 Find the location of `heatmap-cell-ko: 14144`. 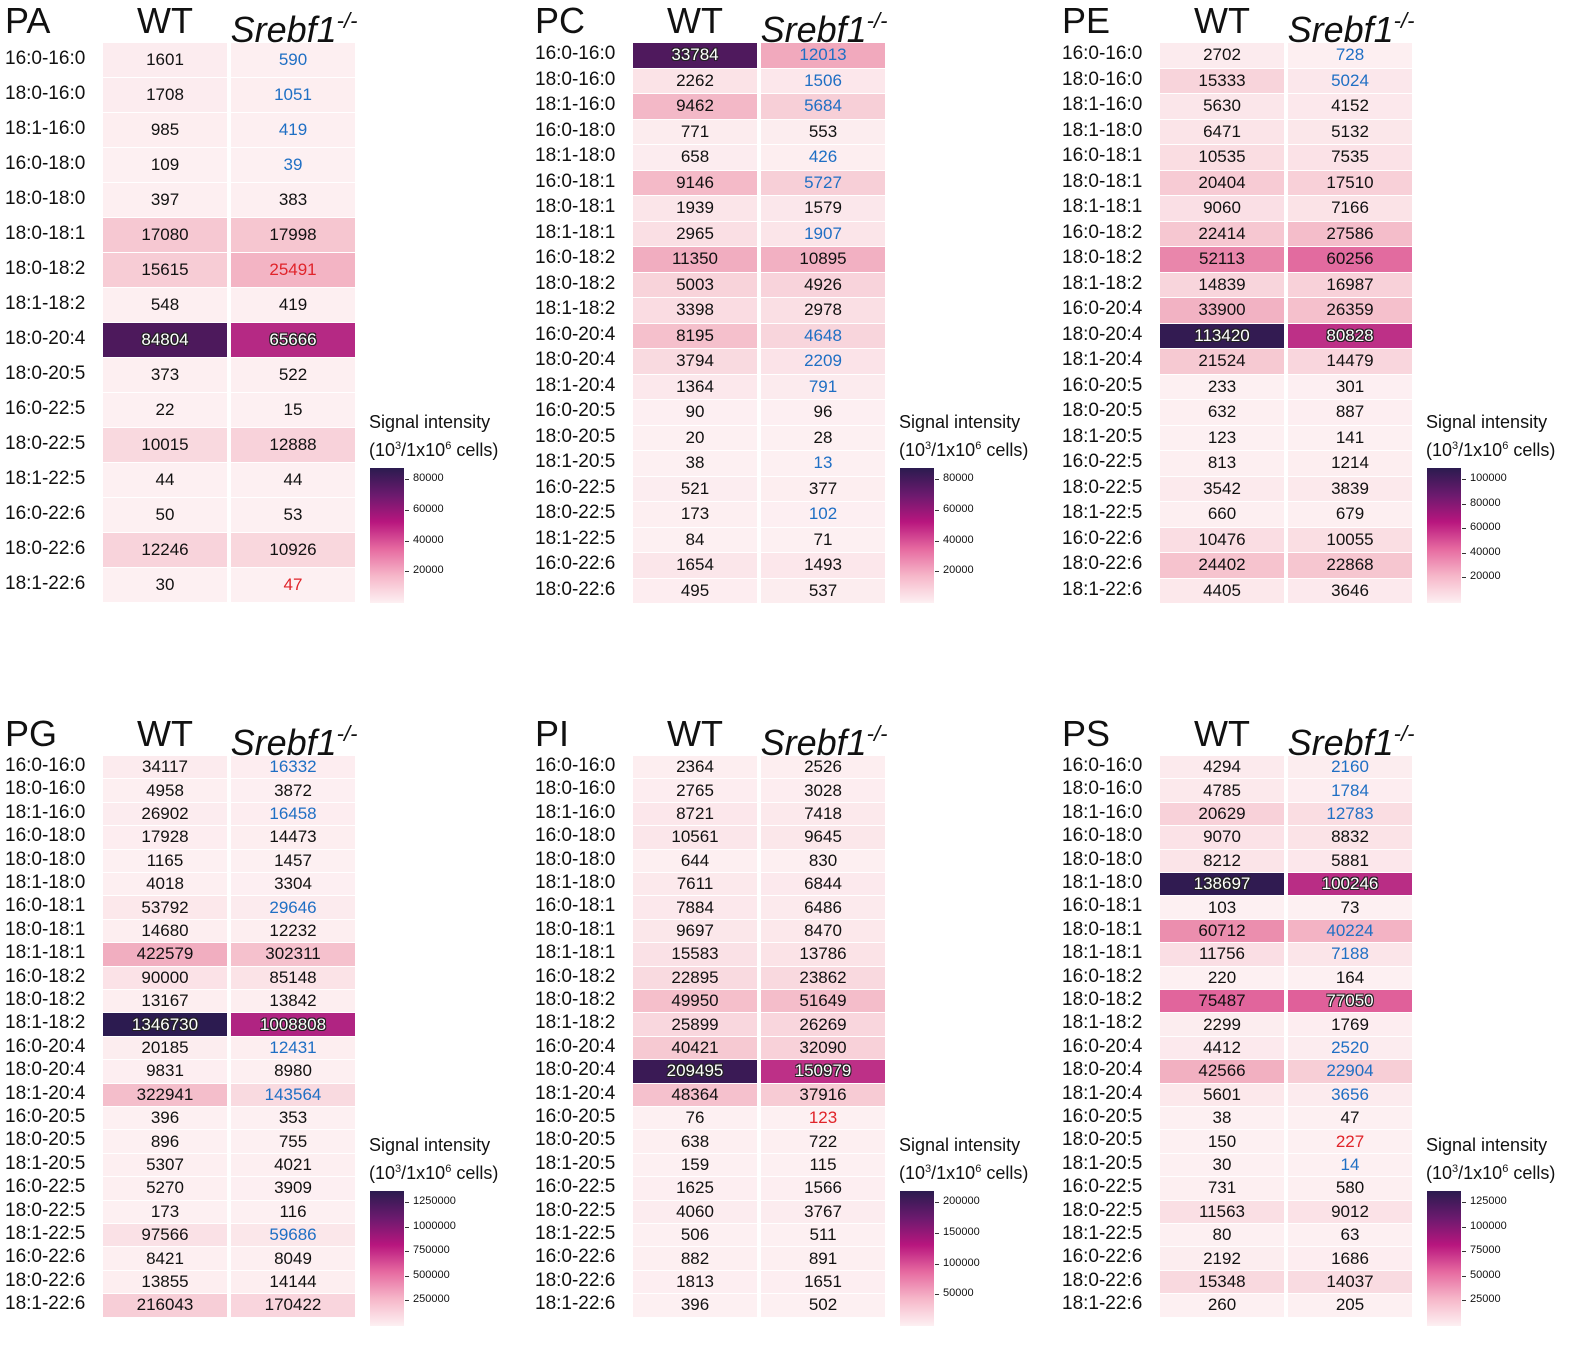

heatmap-cell-ko: 14144 is located at coordinates (293, 1282).